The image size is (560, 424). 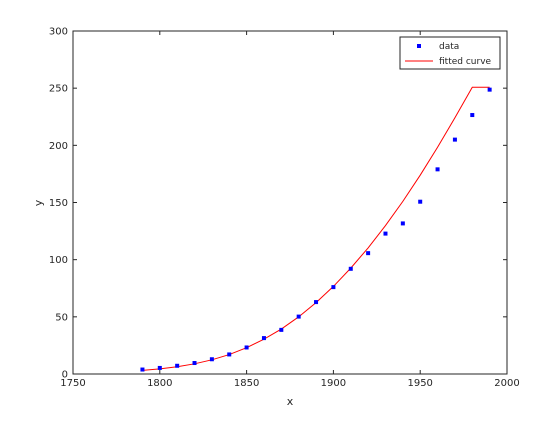 I want to click on x-tick-label: 1750, so click(x=72, y=383).